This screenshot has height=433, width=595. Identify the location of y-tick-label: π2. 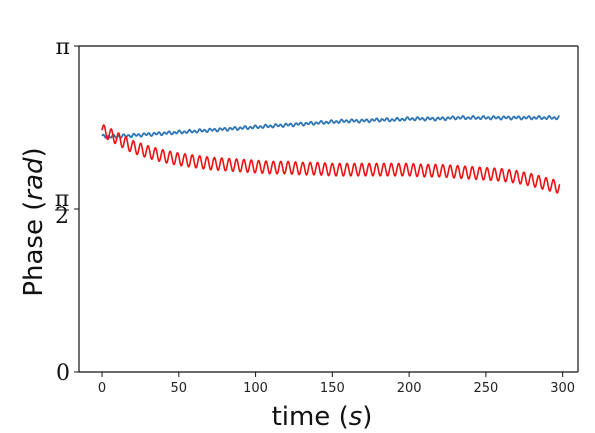
(62, 208).